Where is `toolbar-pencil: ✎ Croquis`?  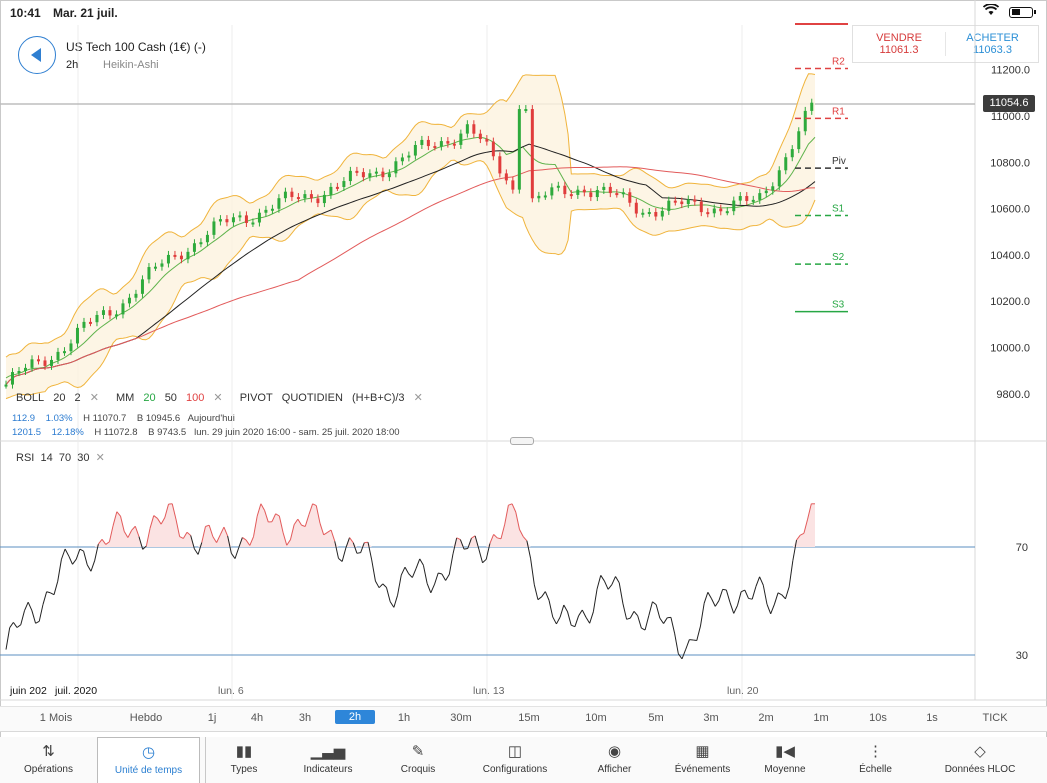
toolbar-pencil: ✎ Croquis is located at coordinates (418, 760).